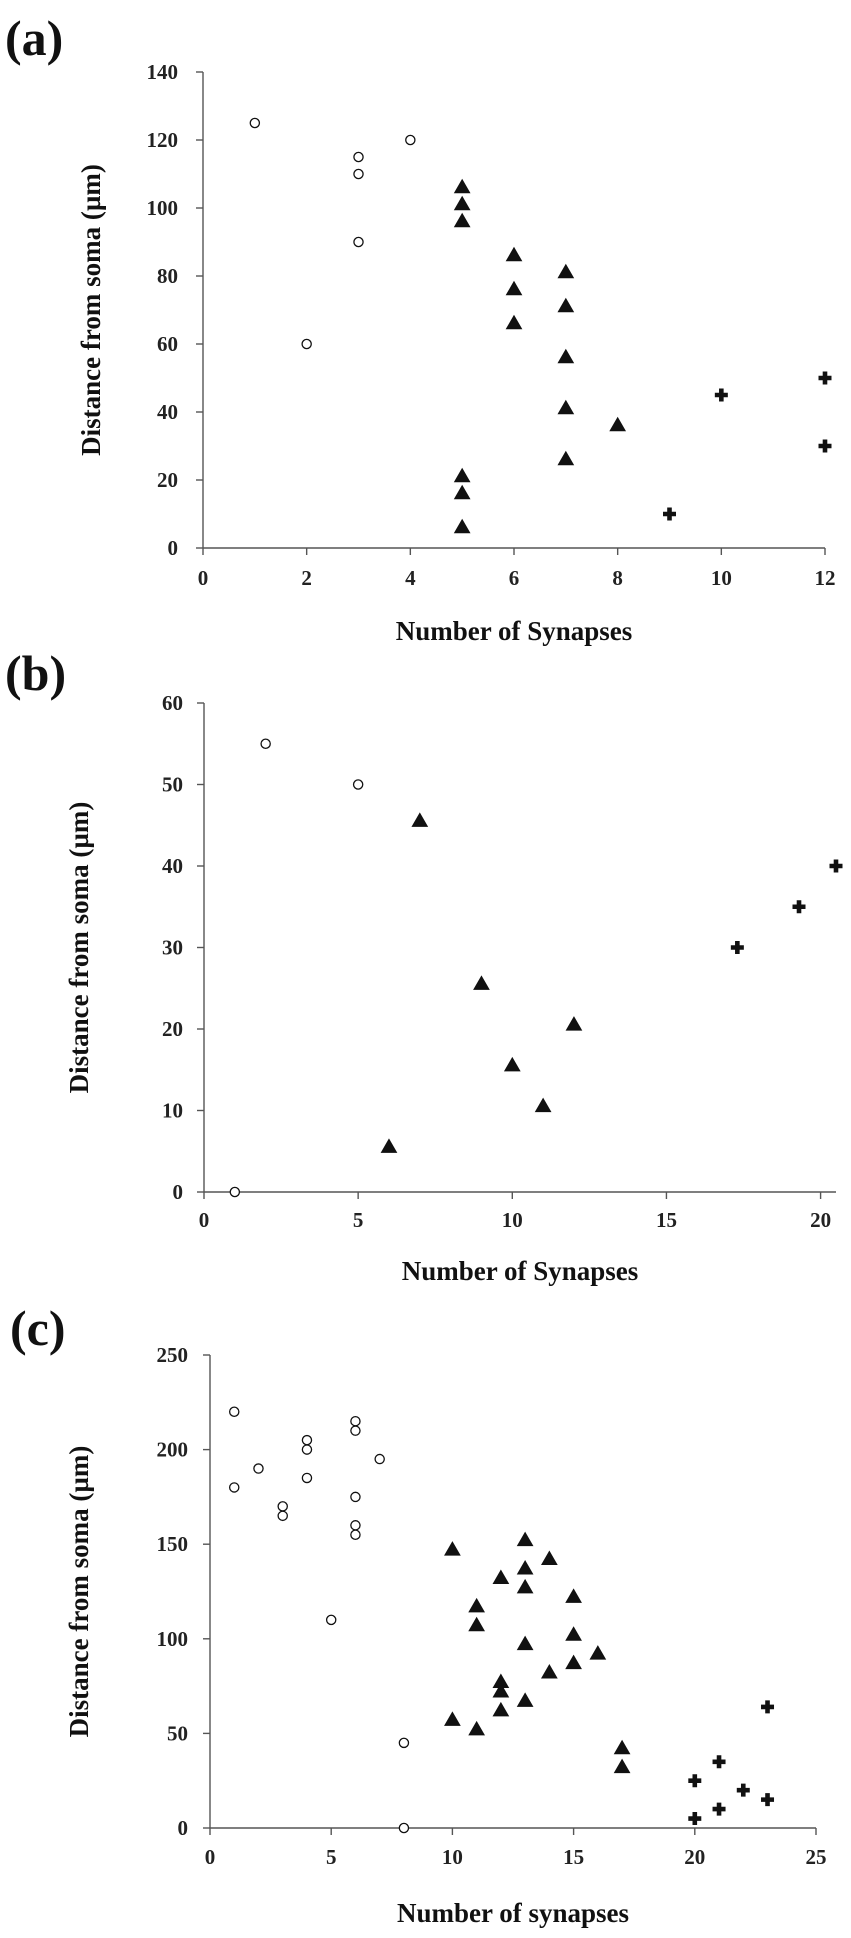  Describe the element at coordinates (514, 578) in the screenshot. I see `x-tick-label: 6` at that location.